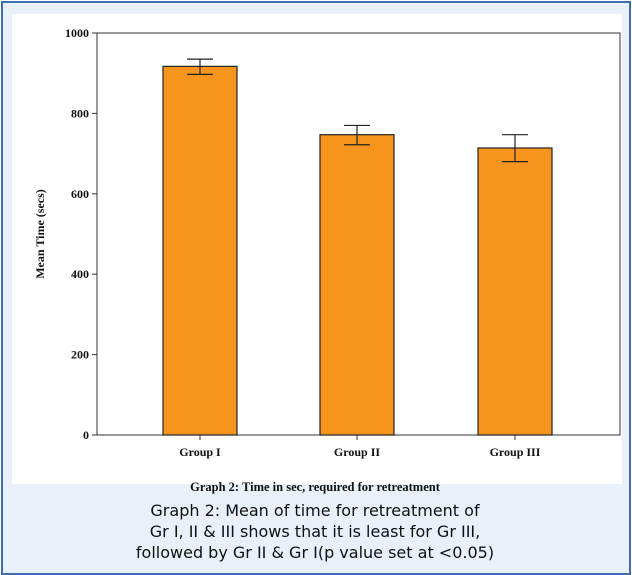 Image resolution: width=632 pixels, height=575 pixels. What do you see at coordinates (80, 355) in the screenshot?
I see `y-tick-label: 200` at bounding box center [80, 355].